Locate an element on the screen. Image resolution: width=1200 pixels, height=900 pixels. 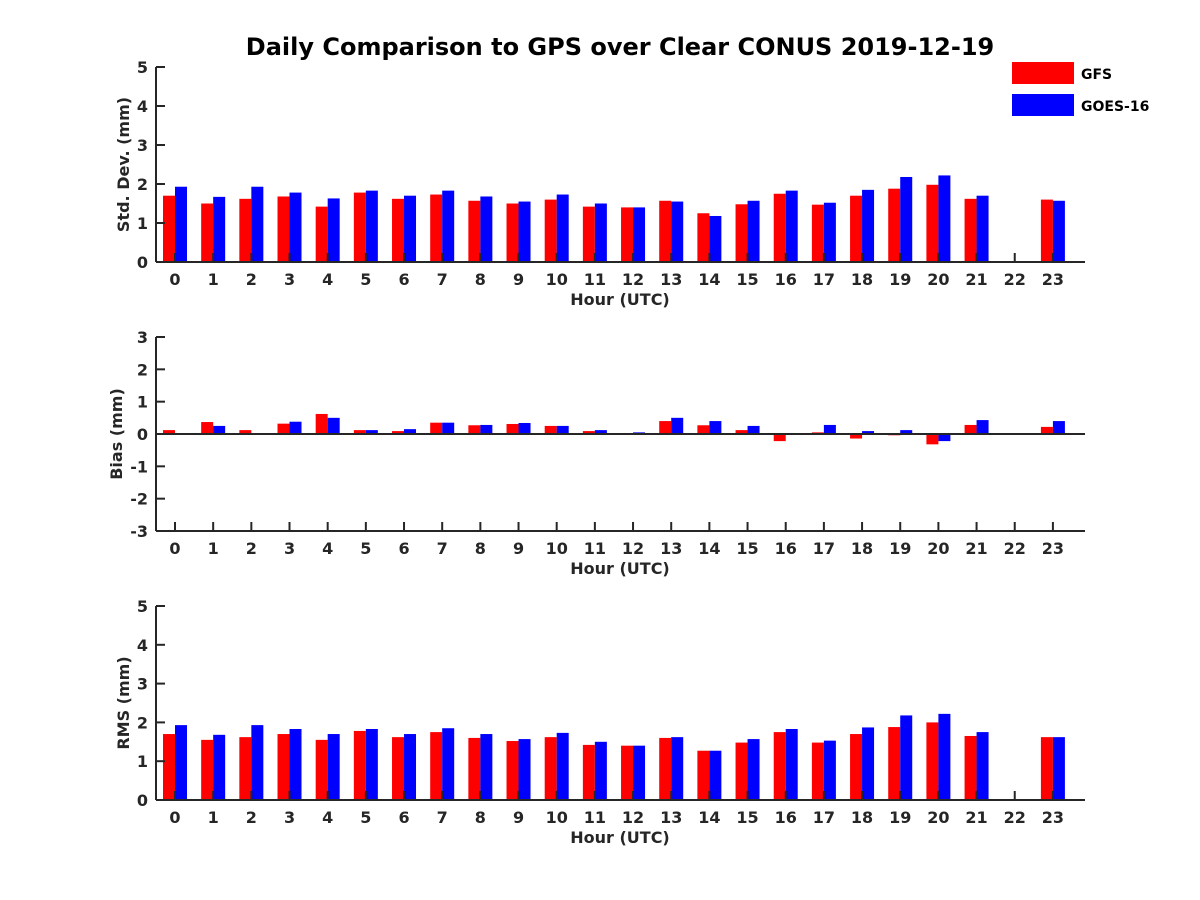
x-tick-label-bias: 15 is located at coordinates (747, 548).